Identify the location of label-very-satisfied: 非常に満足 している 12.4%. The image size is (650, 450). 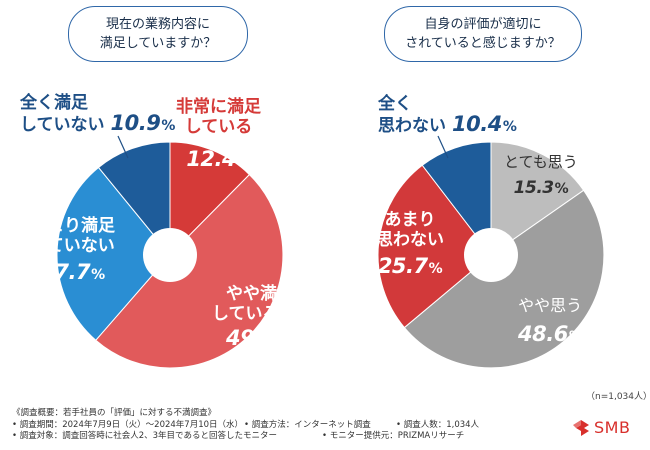
(218, 134).